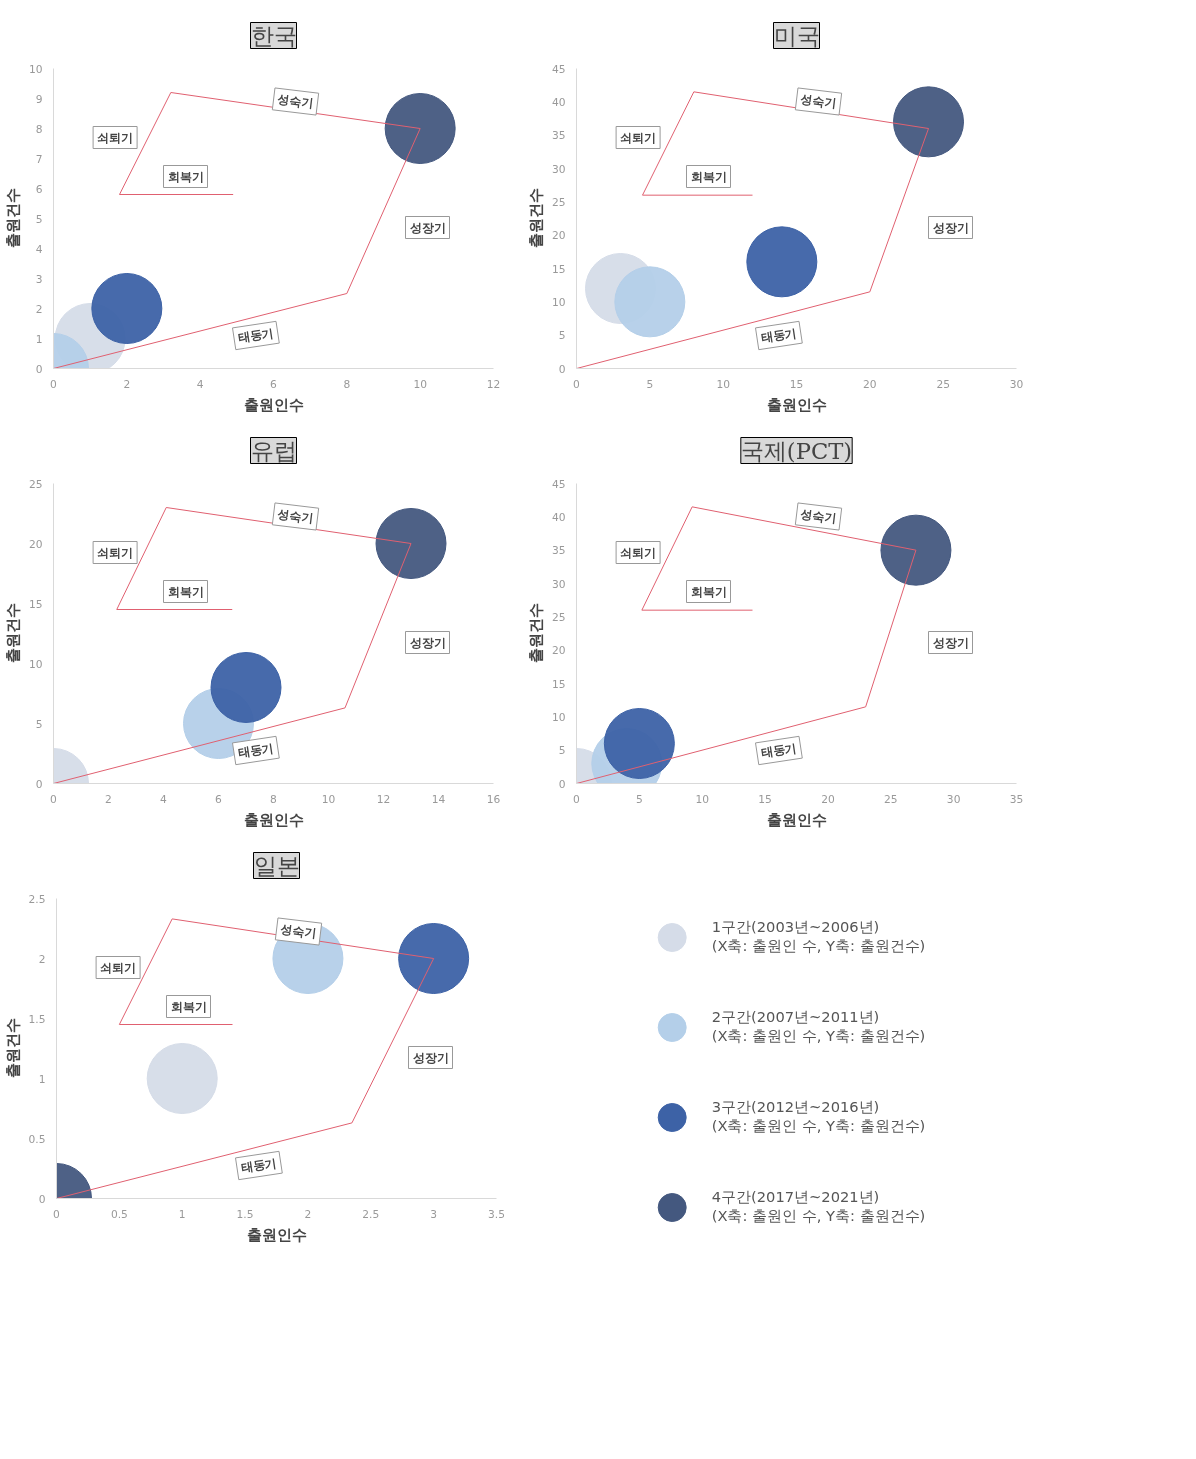 This screenshot has height=1459, width=1196. Describe the element at coordinates (558, 169) in the screenshot. I see `y-tick-label: 30` at that location.